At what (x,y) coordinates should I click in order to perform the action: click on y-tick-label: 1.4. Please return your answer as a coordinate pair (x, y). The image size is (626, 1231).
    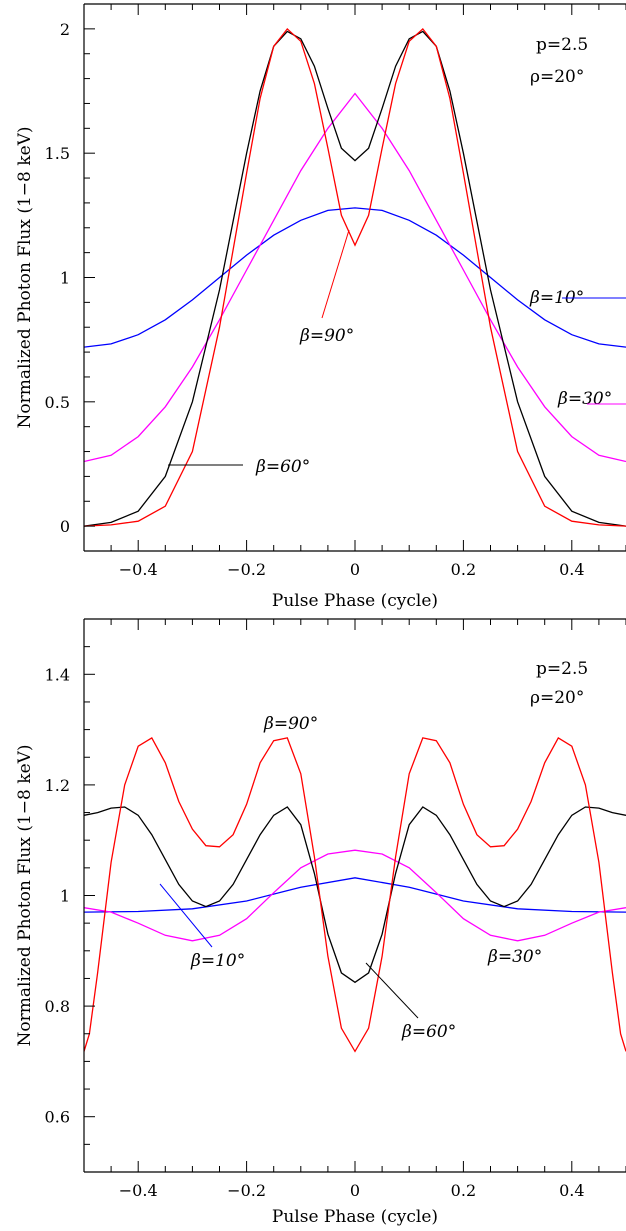
    Looking at the image, I should click on (57, 674).